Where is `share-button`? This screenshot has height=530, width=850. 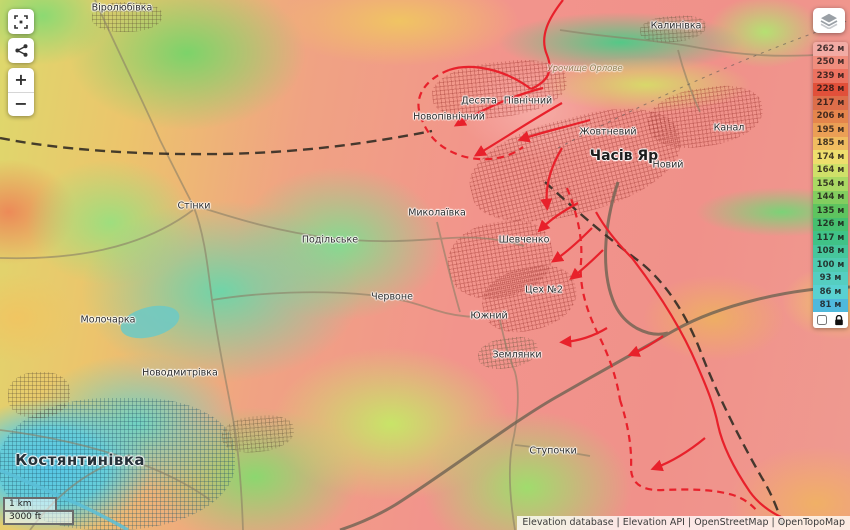 share-button is located at coordinates (21, 50).